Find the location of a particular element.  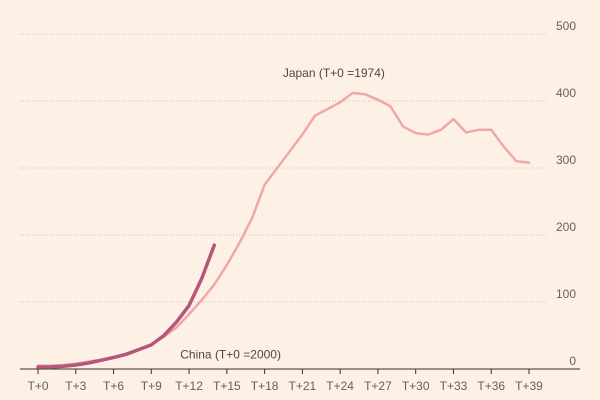

x-axis is located at coordinates (300, 371).